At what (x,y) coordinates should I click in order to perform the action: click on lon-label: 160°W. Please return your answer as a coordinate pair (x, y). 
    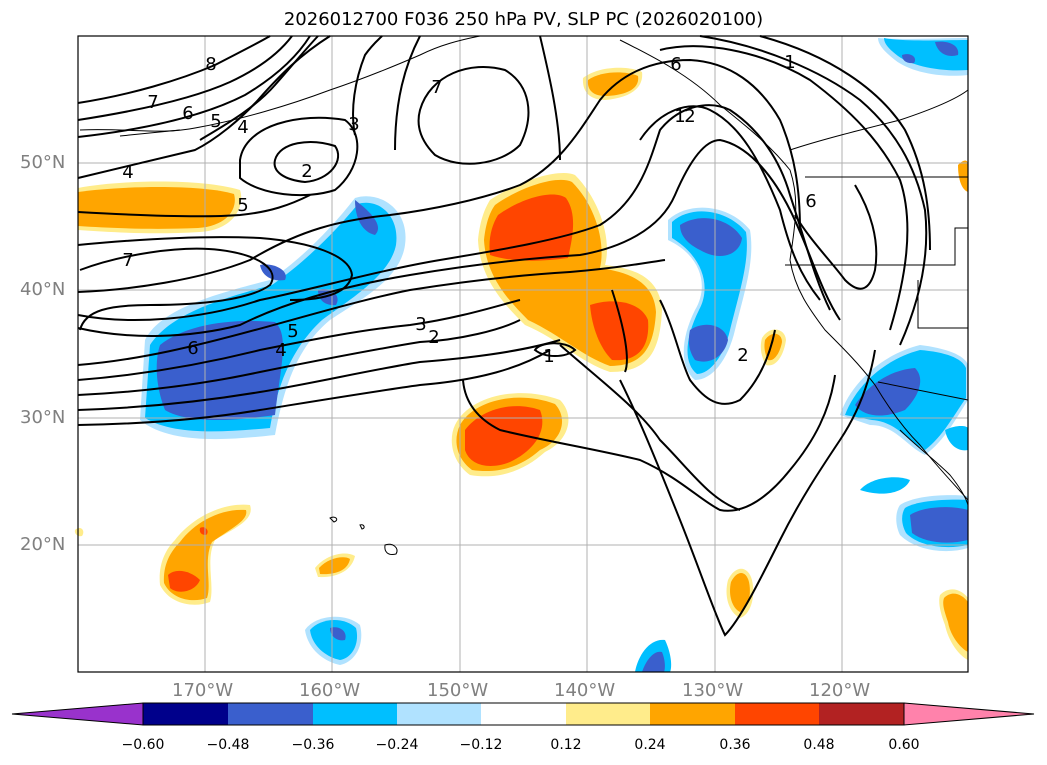
    Looking at the image, I should click on (330, 690).